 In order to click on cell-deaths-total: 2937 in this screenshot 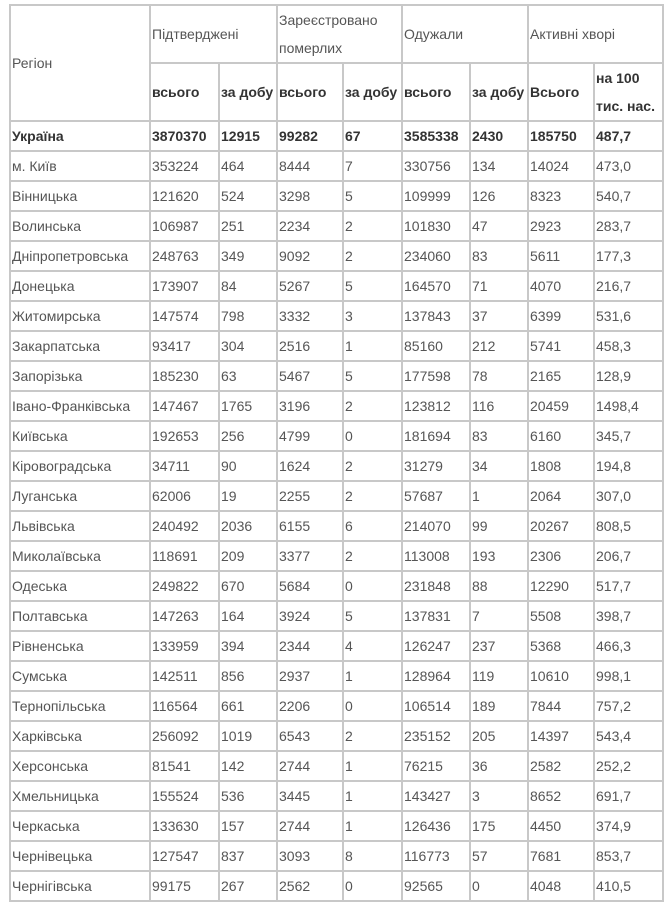, I will do `click(310, 676)`.